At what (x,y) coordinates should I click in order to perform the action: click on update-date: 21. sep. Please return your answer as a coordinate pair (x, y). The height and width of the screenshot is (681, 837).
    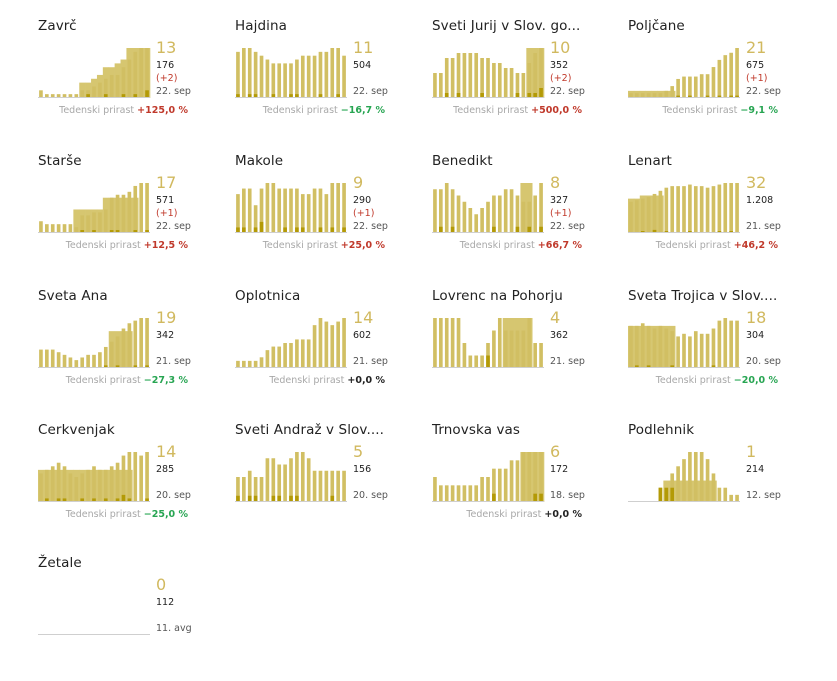
    Looking at the image, I should click on (763, 226).